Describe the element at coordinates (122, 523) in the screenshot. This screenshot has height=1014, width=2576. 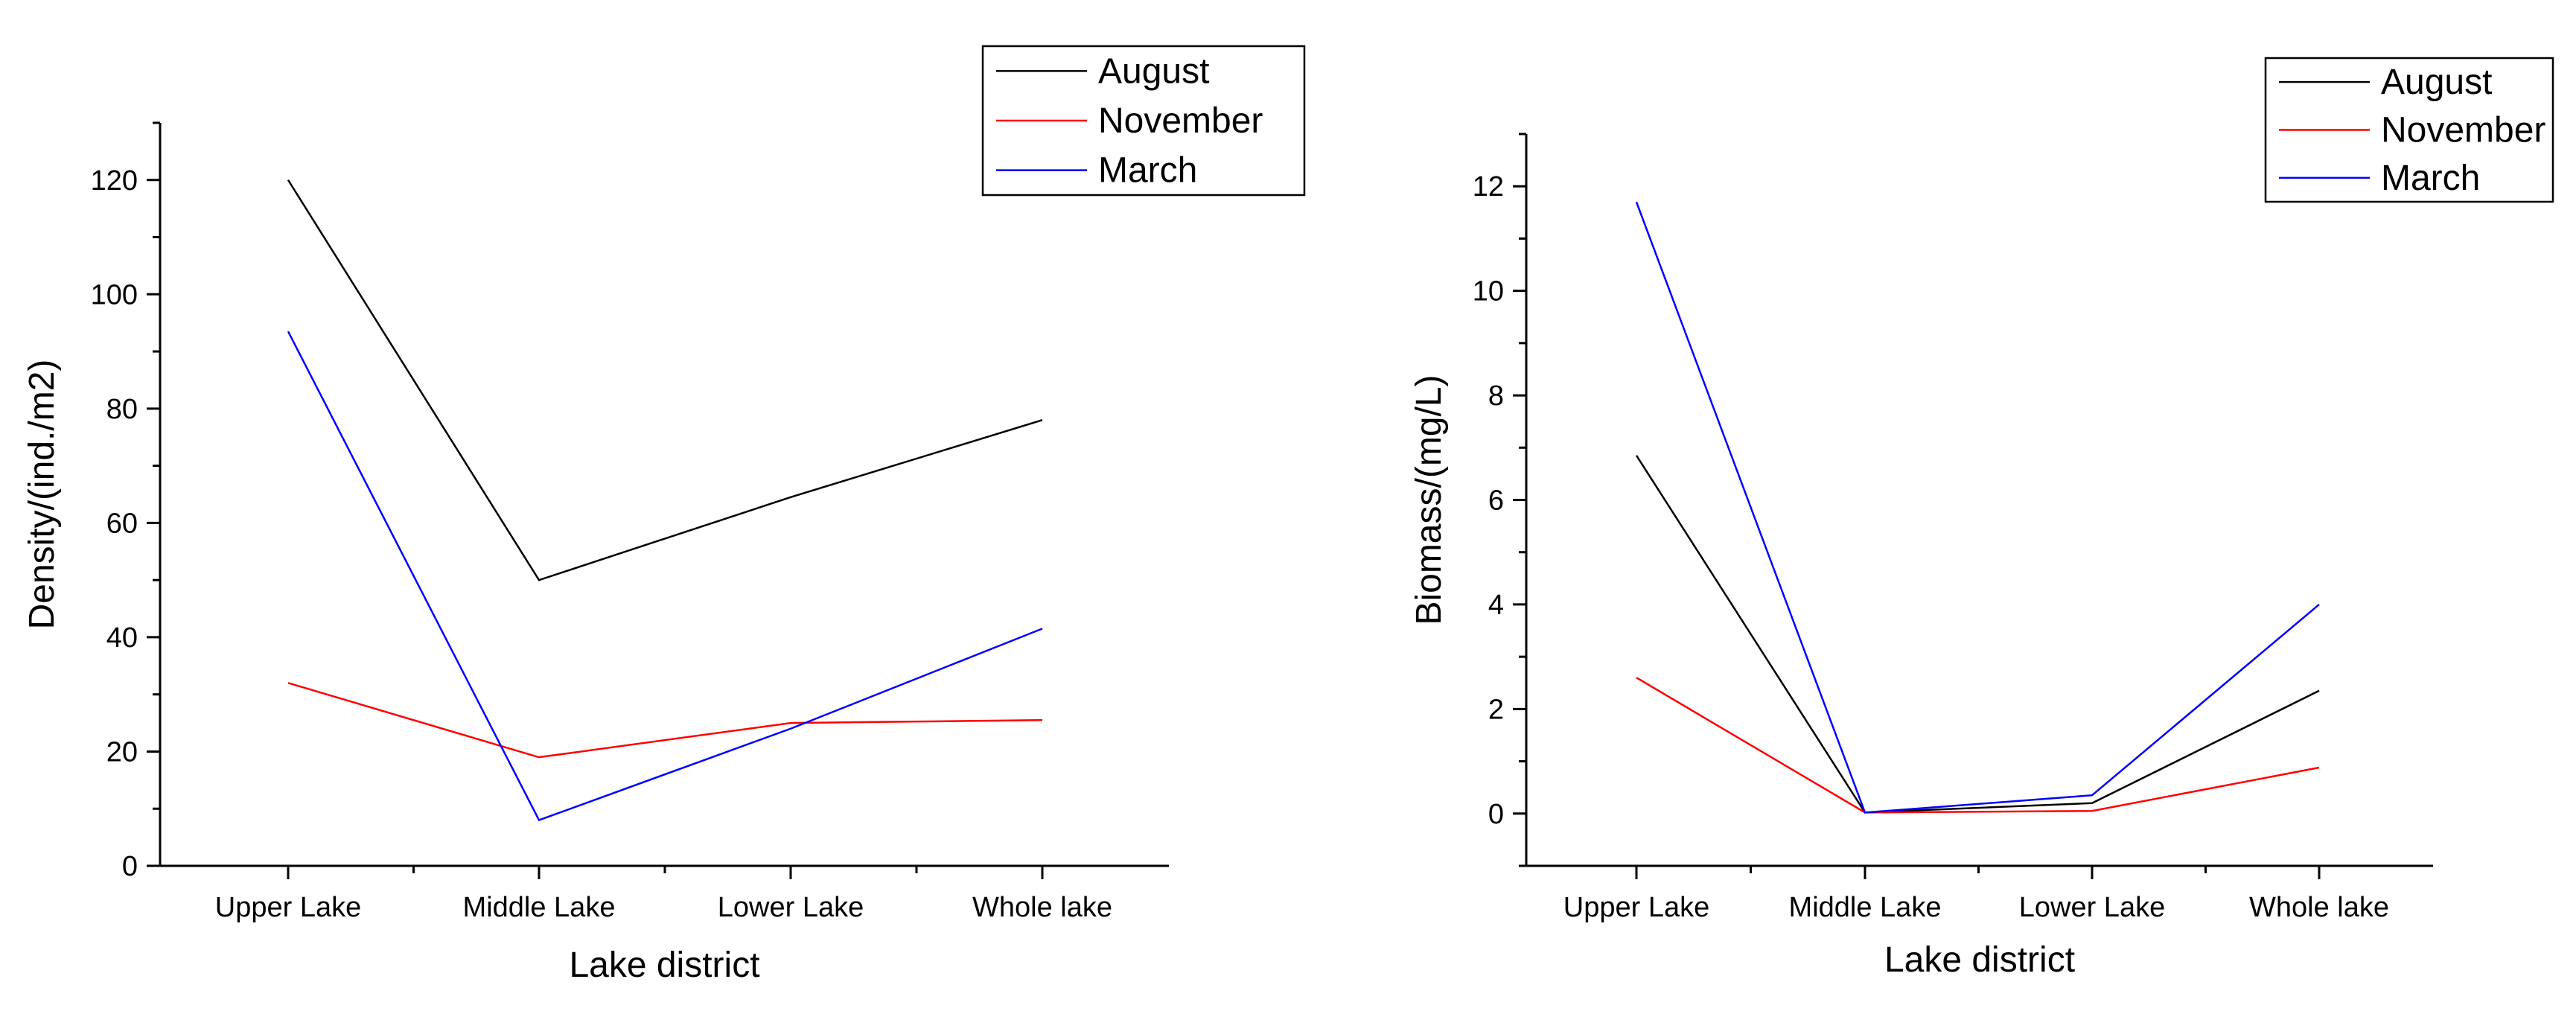
I see `y-tick-label: 60` at that location.